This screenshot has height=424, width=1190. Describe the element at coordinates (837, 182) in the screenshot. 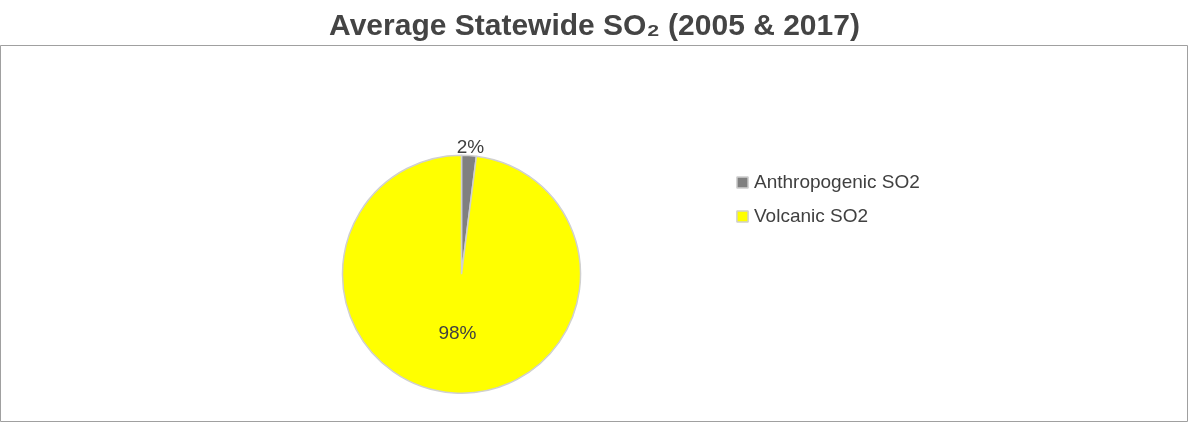

I see `legend-label: Anthropogenic SO2` at that location.